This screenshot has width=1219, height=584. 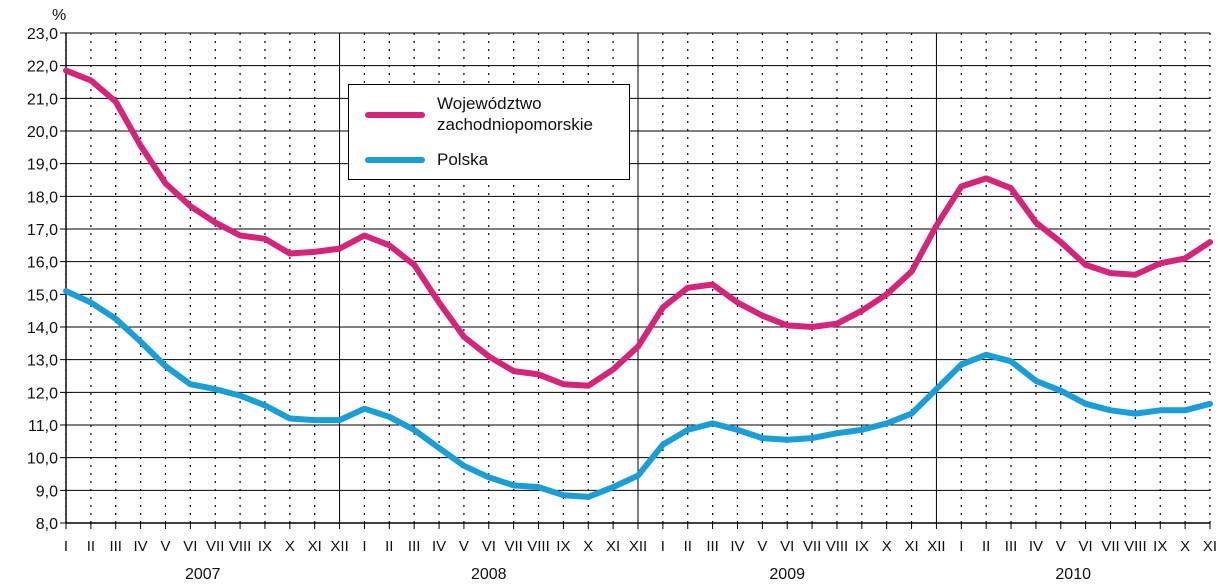 I want to click on y-tick-label: 18,0, so click(x=42, y=197).